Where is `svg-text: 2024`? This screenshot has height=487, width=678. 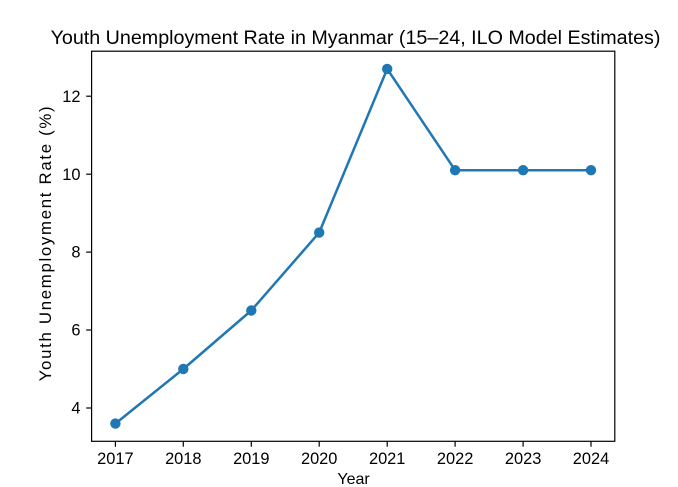 svg-text: 2024 is located at coordinates (591, 459).